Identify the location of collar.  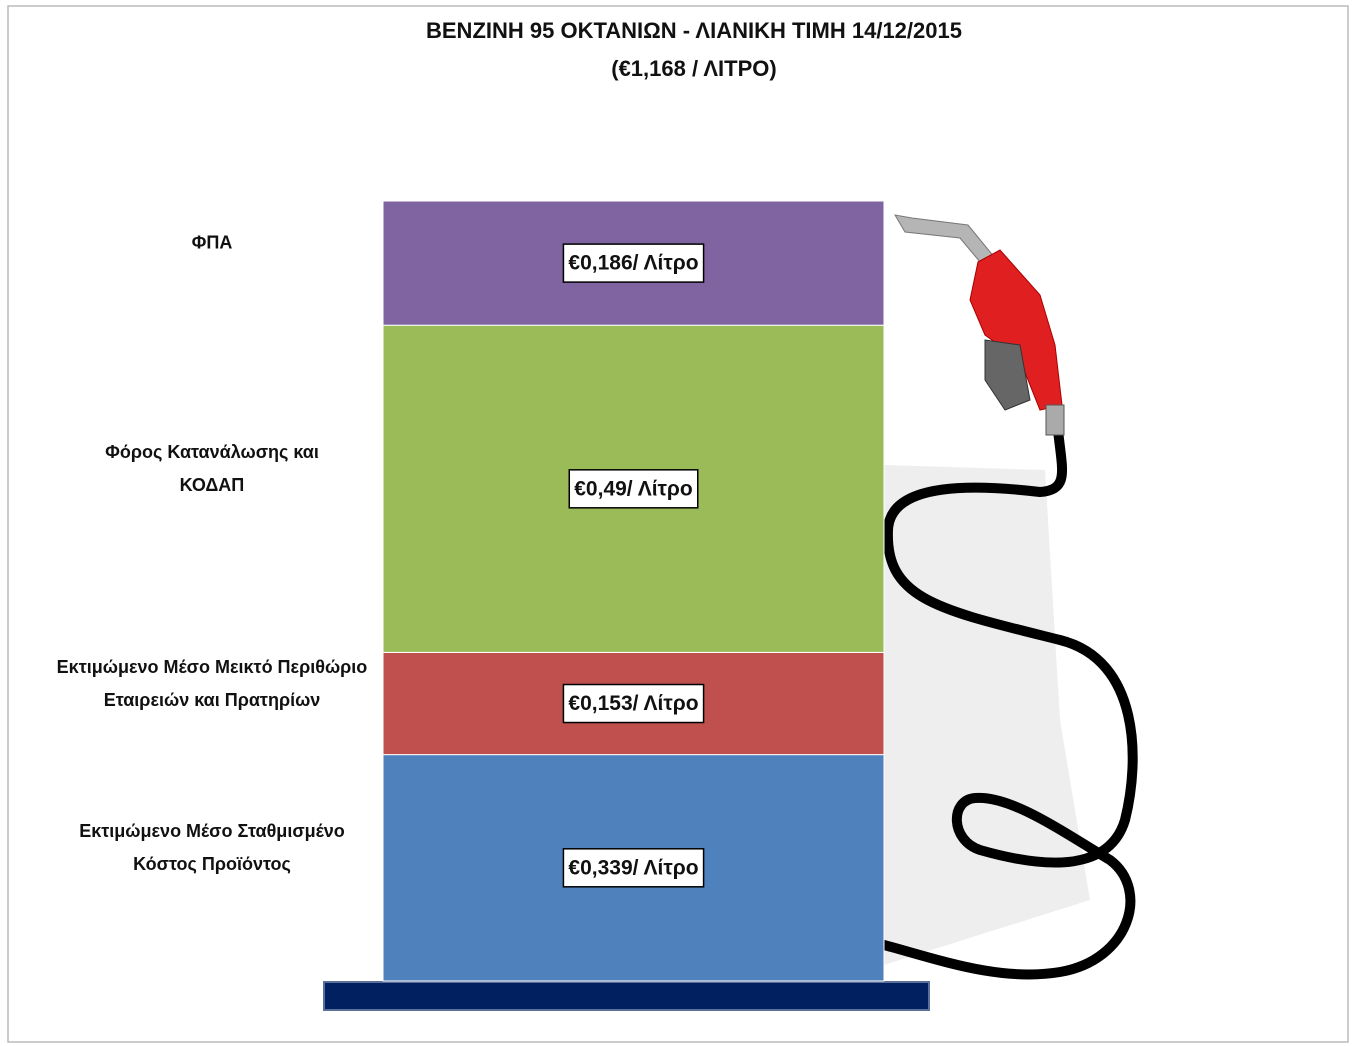
(1055, 420).